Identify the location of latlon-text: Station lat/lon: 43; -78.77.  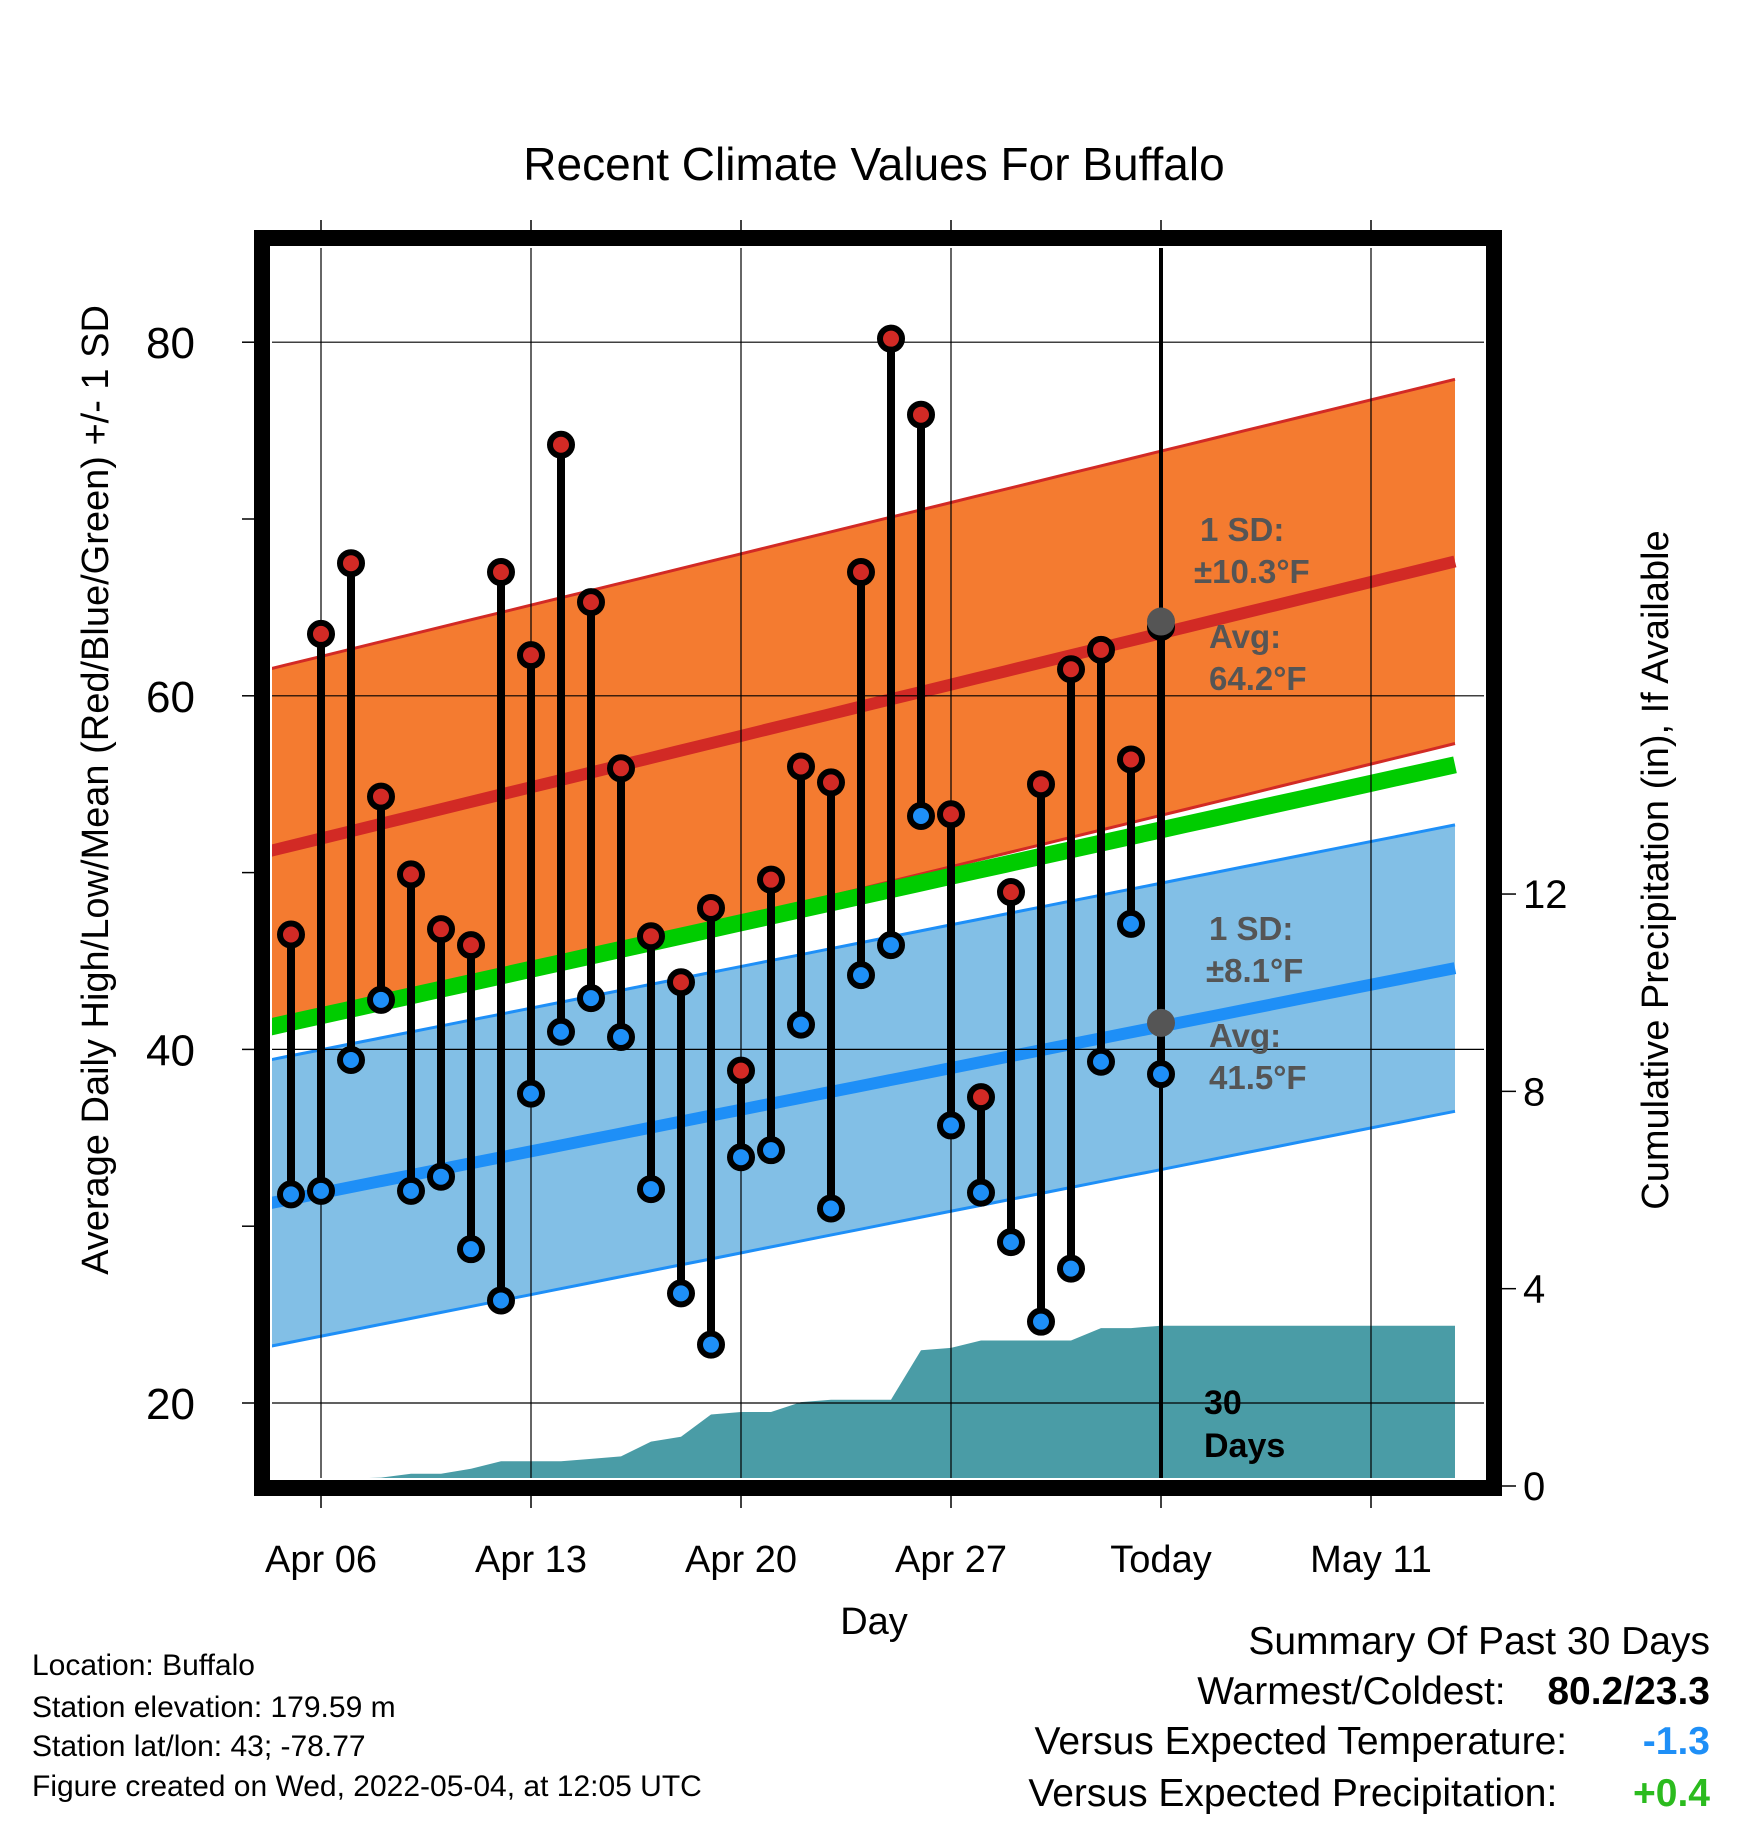
(199, 1746).